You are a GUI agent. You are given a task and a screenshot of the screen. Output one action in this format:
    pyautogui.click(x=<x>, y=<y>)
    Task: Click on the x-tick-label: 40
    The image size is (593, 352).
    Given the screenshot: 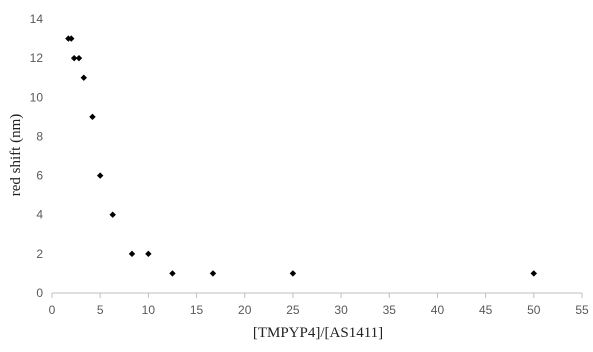 What is the action you would take?
    pyautogui.click(x=438, y=310)
    